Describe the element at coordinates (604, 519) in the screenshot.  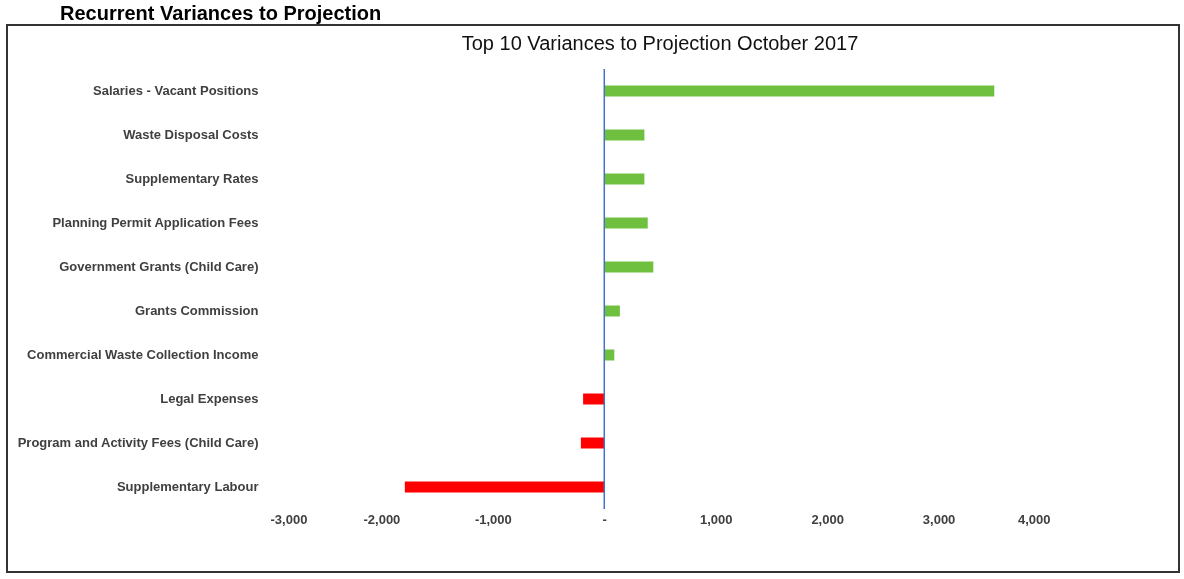
I see `x-tick-label: -` at that location.